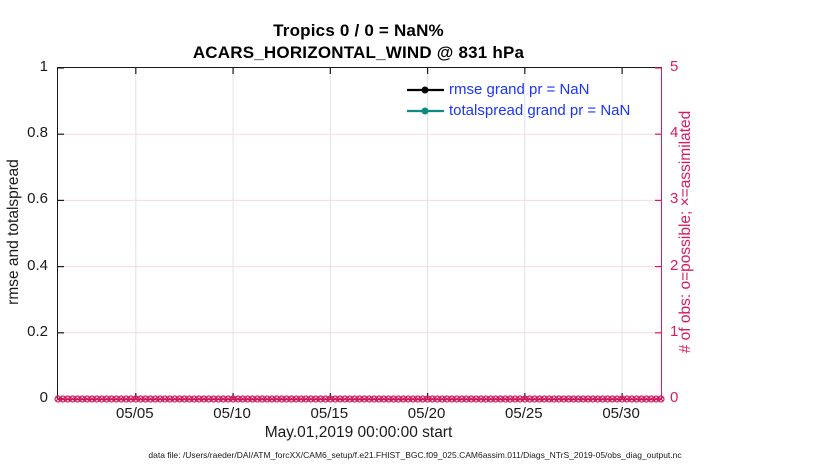 The height and width of the screenshot is (470, 830). What do you see at coordinates (358, 52) in the screenshot?
I see `chart-subtitle: ACARS_HORIZONTAL_WIND @ 831 hPa` at bounding box center [358, 52].